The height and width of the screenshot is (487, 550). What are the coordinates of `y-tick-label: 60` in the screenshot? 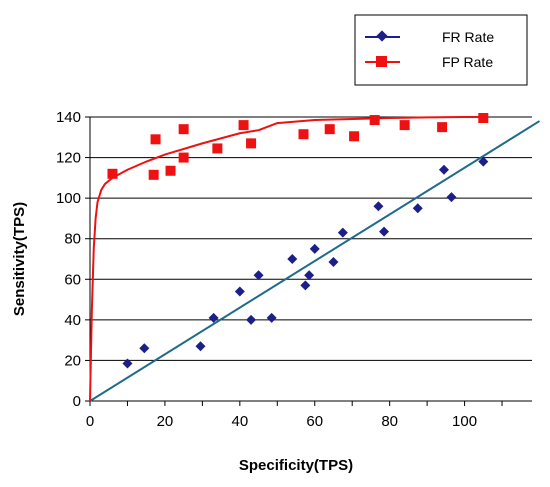 It's located at (72, 279).